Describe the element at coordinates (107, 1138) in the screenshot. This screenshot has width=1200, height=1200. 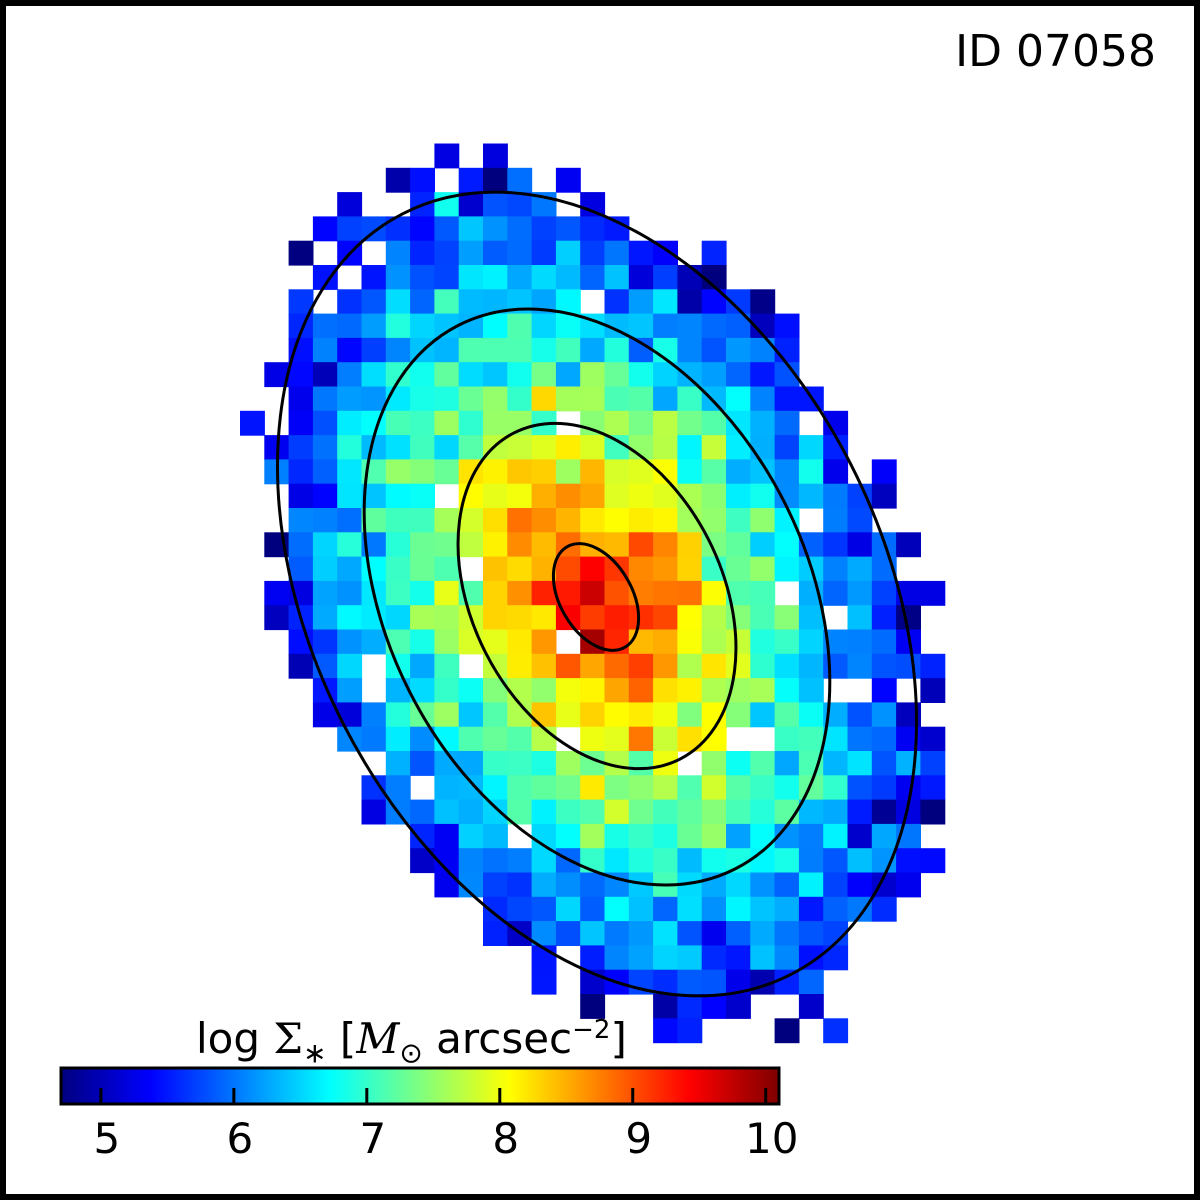
I see `colorbar-tick-label: 5` at that location.